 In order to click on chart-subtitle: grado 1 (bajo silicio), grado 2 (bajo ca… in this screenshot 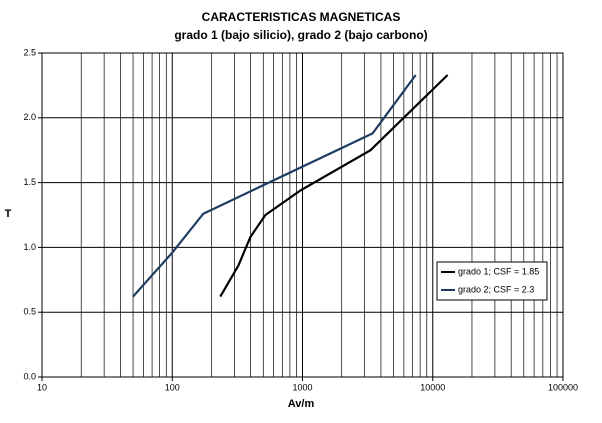, I will do `click(300, 35)`.